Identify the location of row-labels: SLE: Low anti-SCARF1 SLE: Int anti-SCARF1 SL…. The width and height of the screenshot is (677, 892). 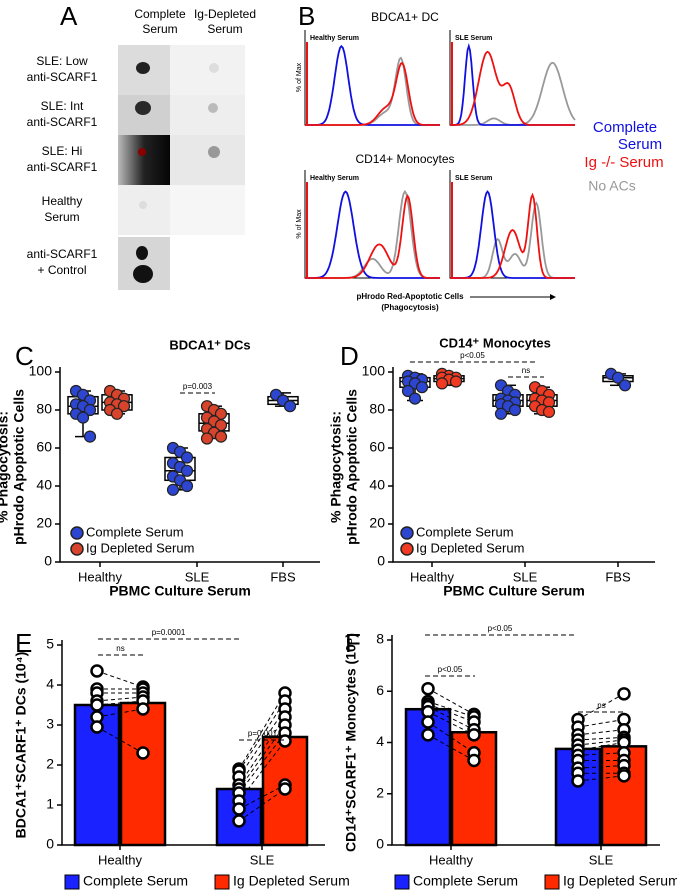
(62, 165).